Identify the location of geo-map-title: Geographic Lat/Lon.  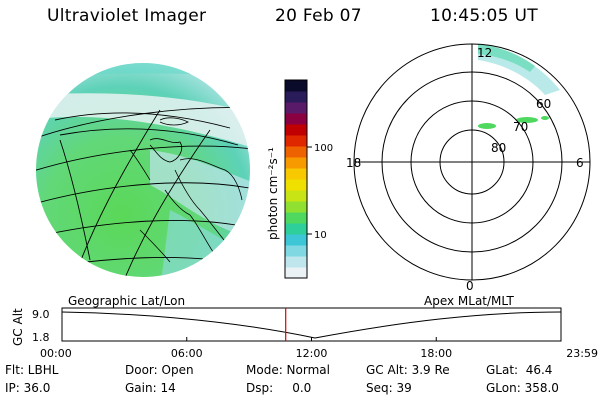
(127, 301).